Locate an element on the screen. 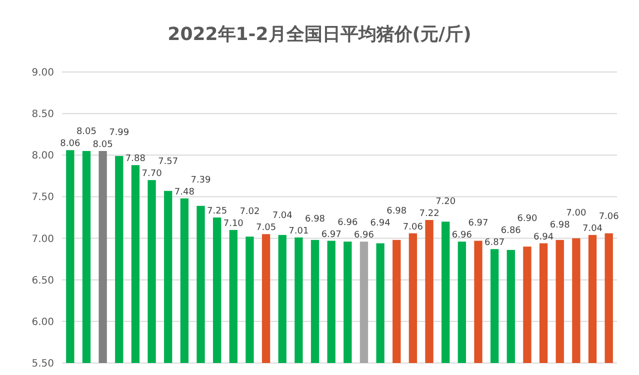 The height and width of the screenshot is (375, 639). y-tick-label: 8.00 is located at coordinates (43, 156).